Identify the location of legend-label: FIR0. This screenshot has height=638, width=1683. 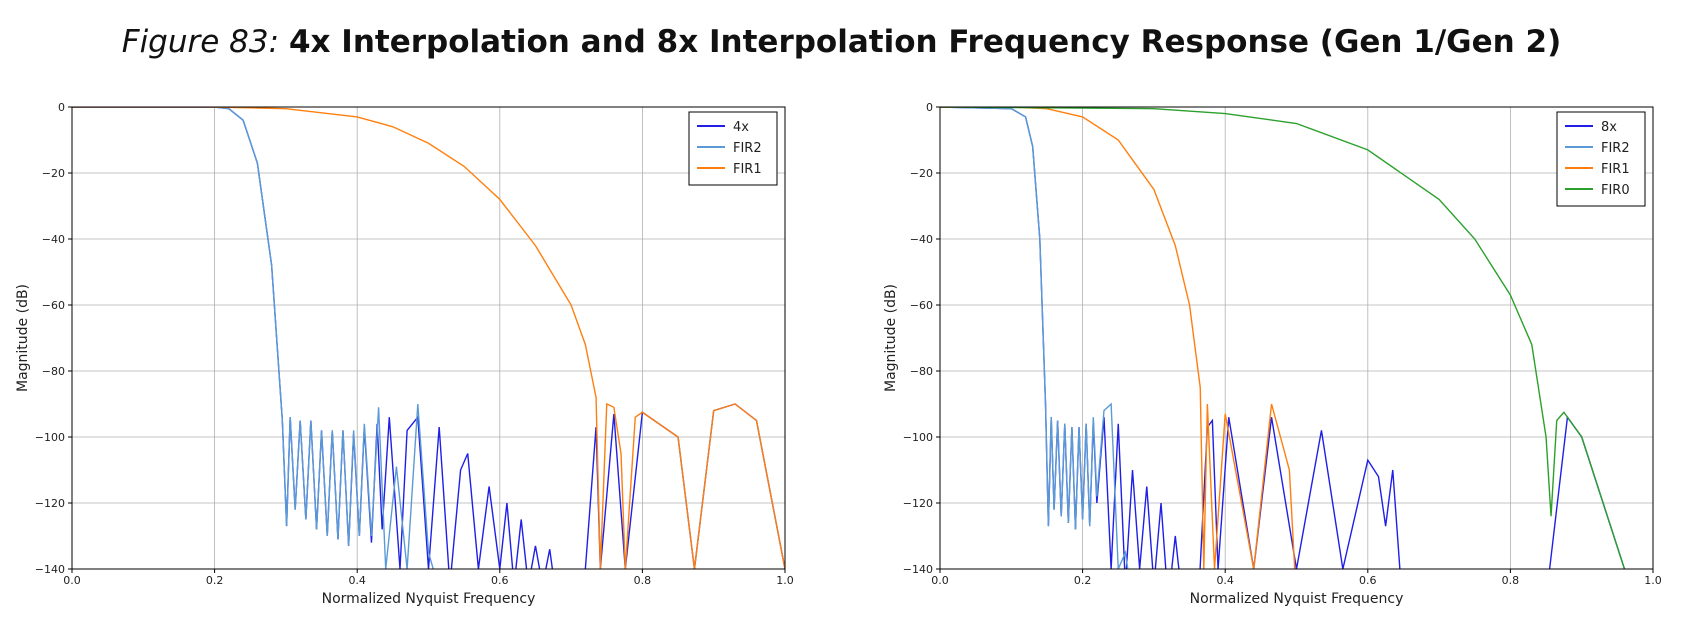
(1615, 190).